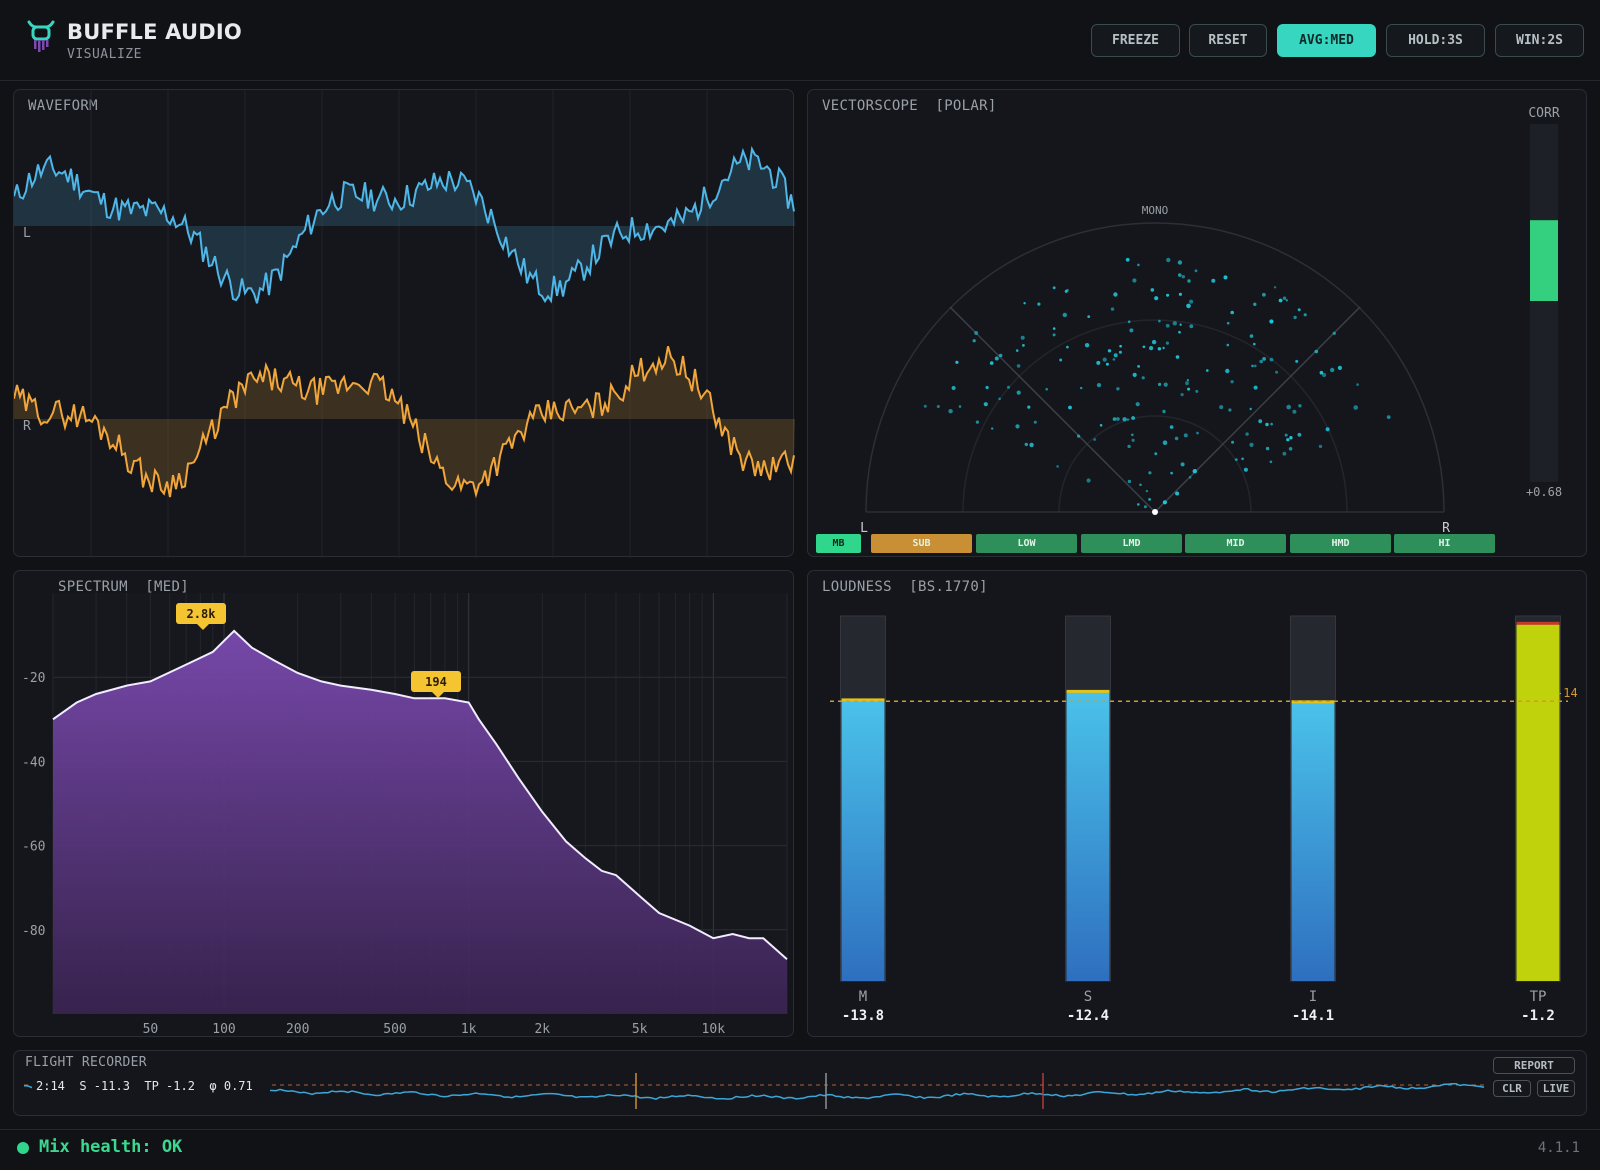  I want to click on meter-label-tp: TP, so click(1538, 997).